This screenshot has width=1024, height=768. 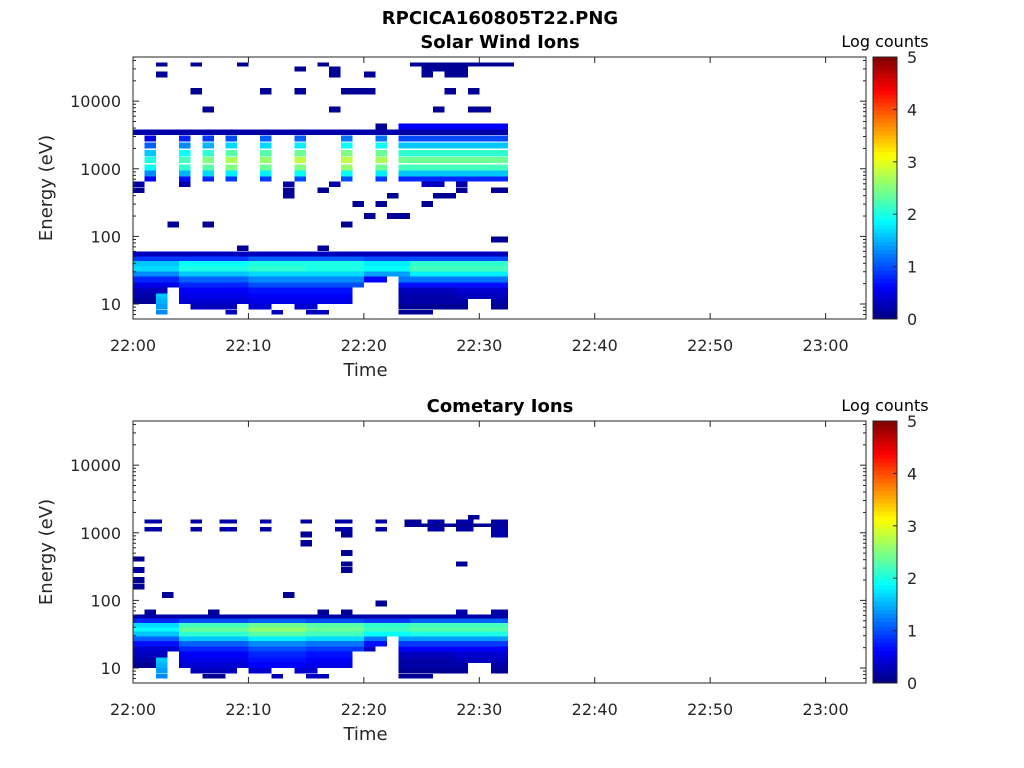 What do you see at coordinates (95, 465) in the screenshot?
I see `y-tick-label: 10000` at bounding box center [95, 465].